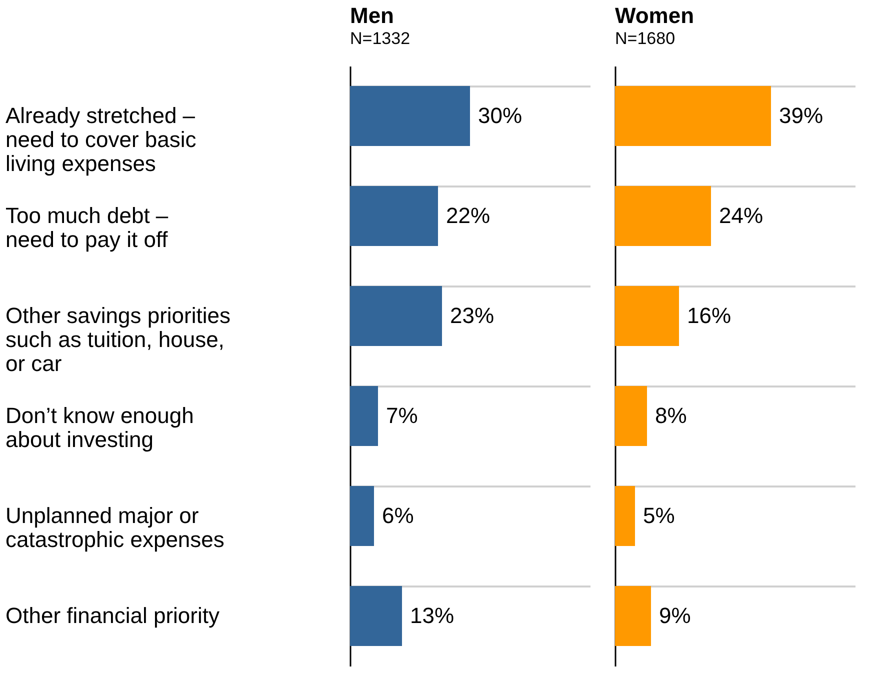 This screenshot has height=682, width=885. I want to click on chart-title: Men, so click(372, 15).